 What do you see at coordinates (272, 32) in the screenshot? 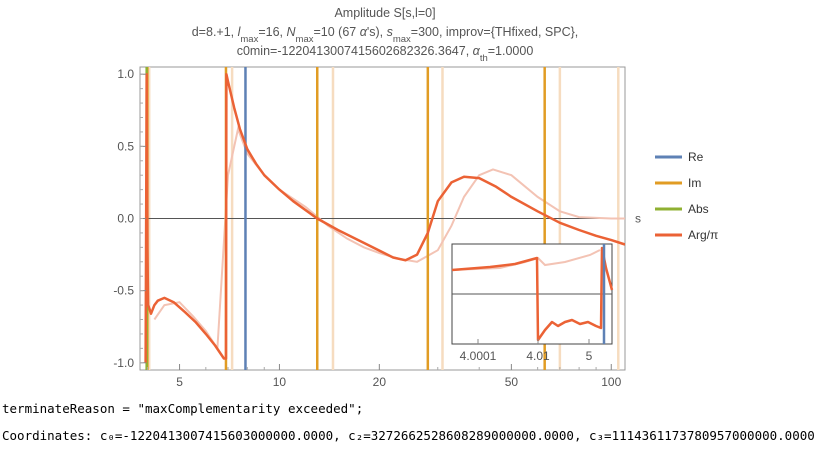
I see `title-part: =16,` at bounding box center [272, 32].